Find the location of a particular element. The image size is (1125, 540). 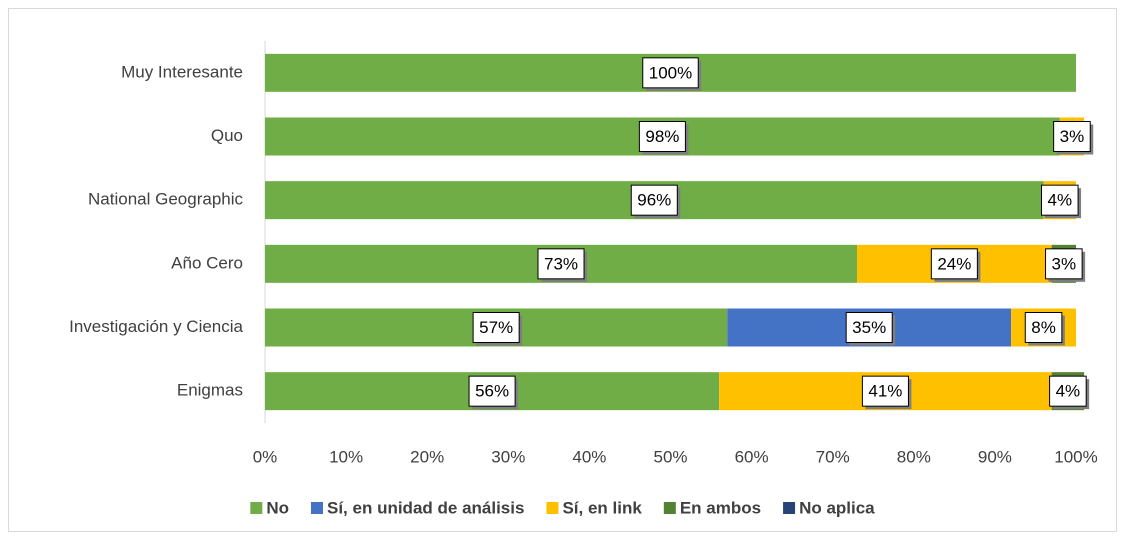

y-tick-label: Investigación y Ciencia is located at coordinates (156, 326).